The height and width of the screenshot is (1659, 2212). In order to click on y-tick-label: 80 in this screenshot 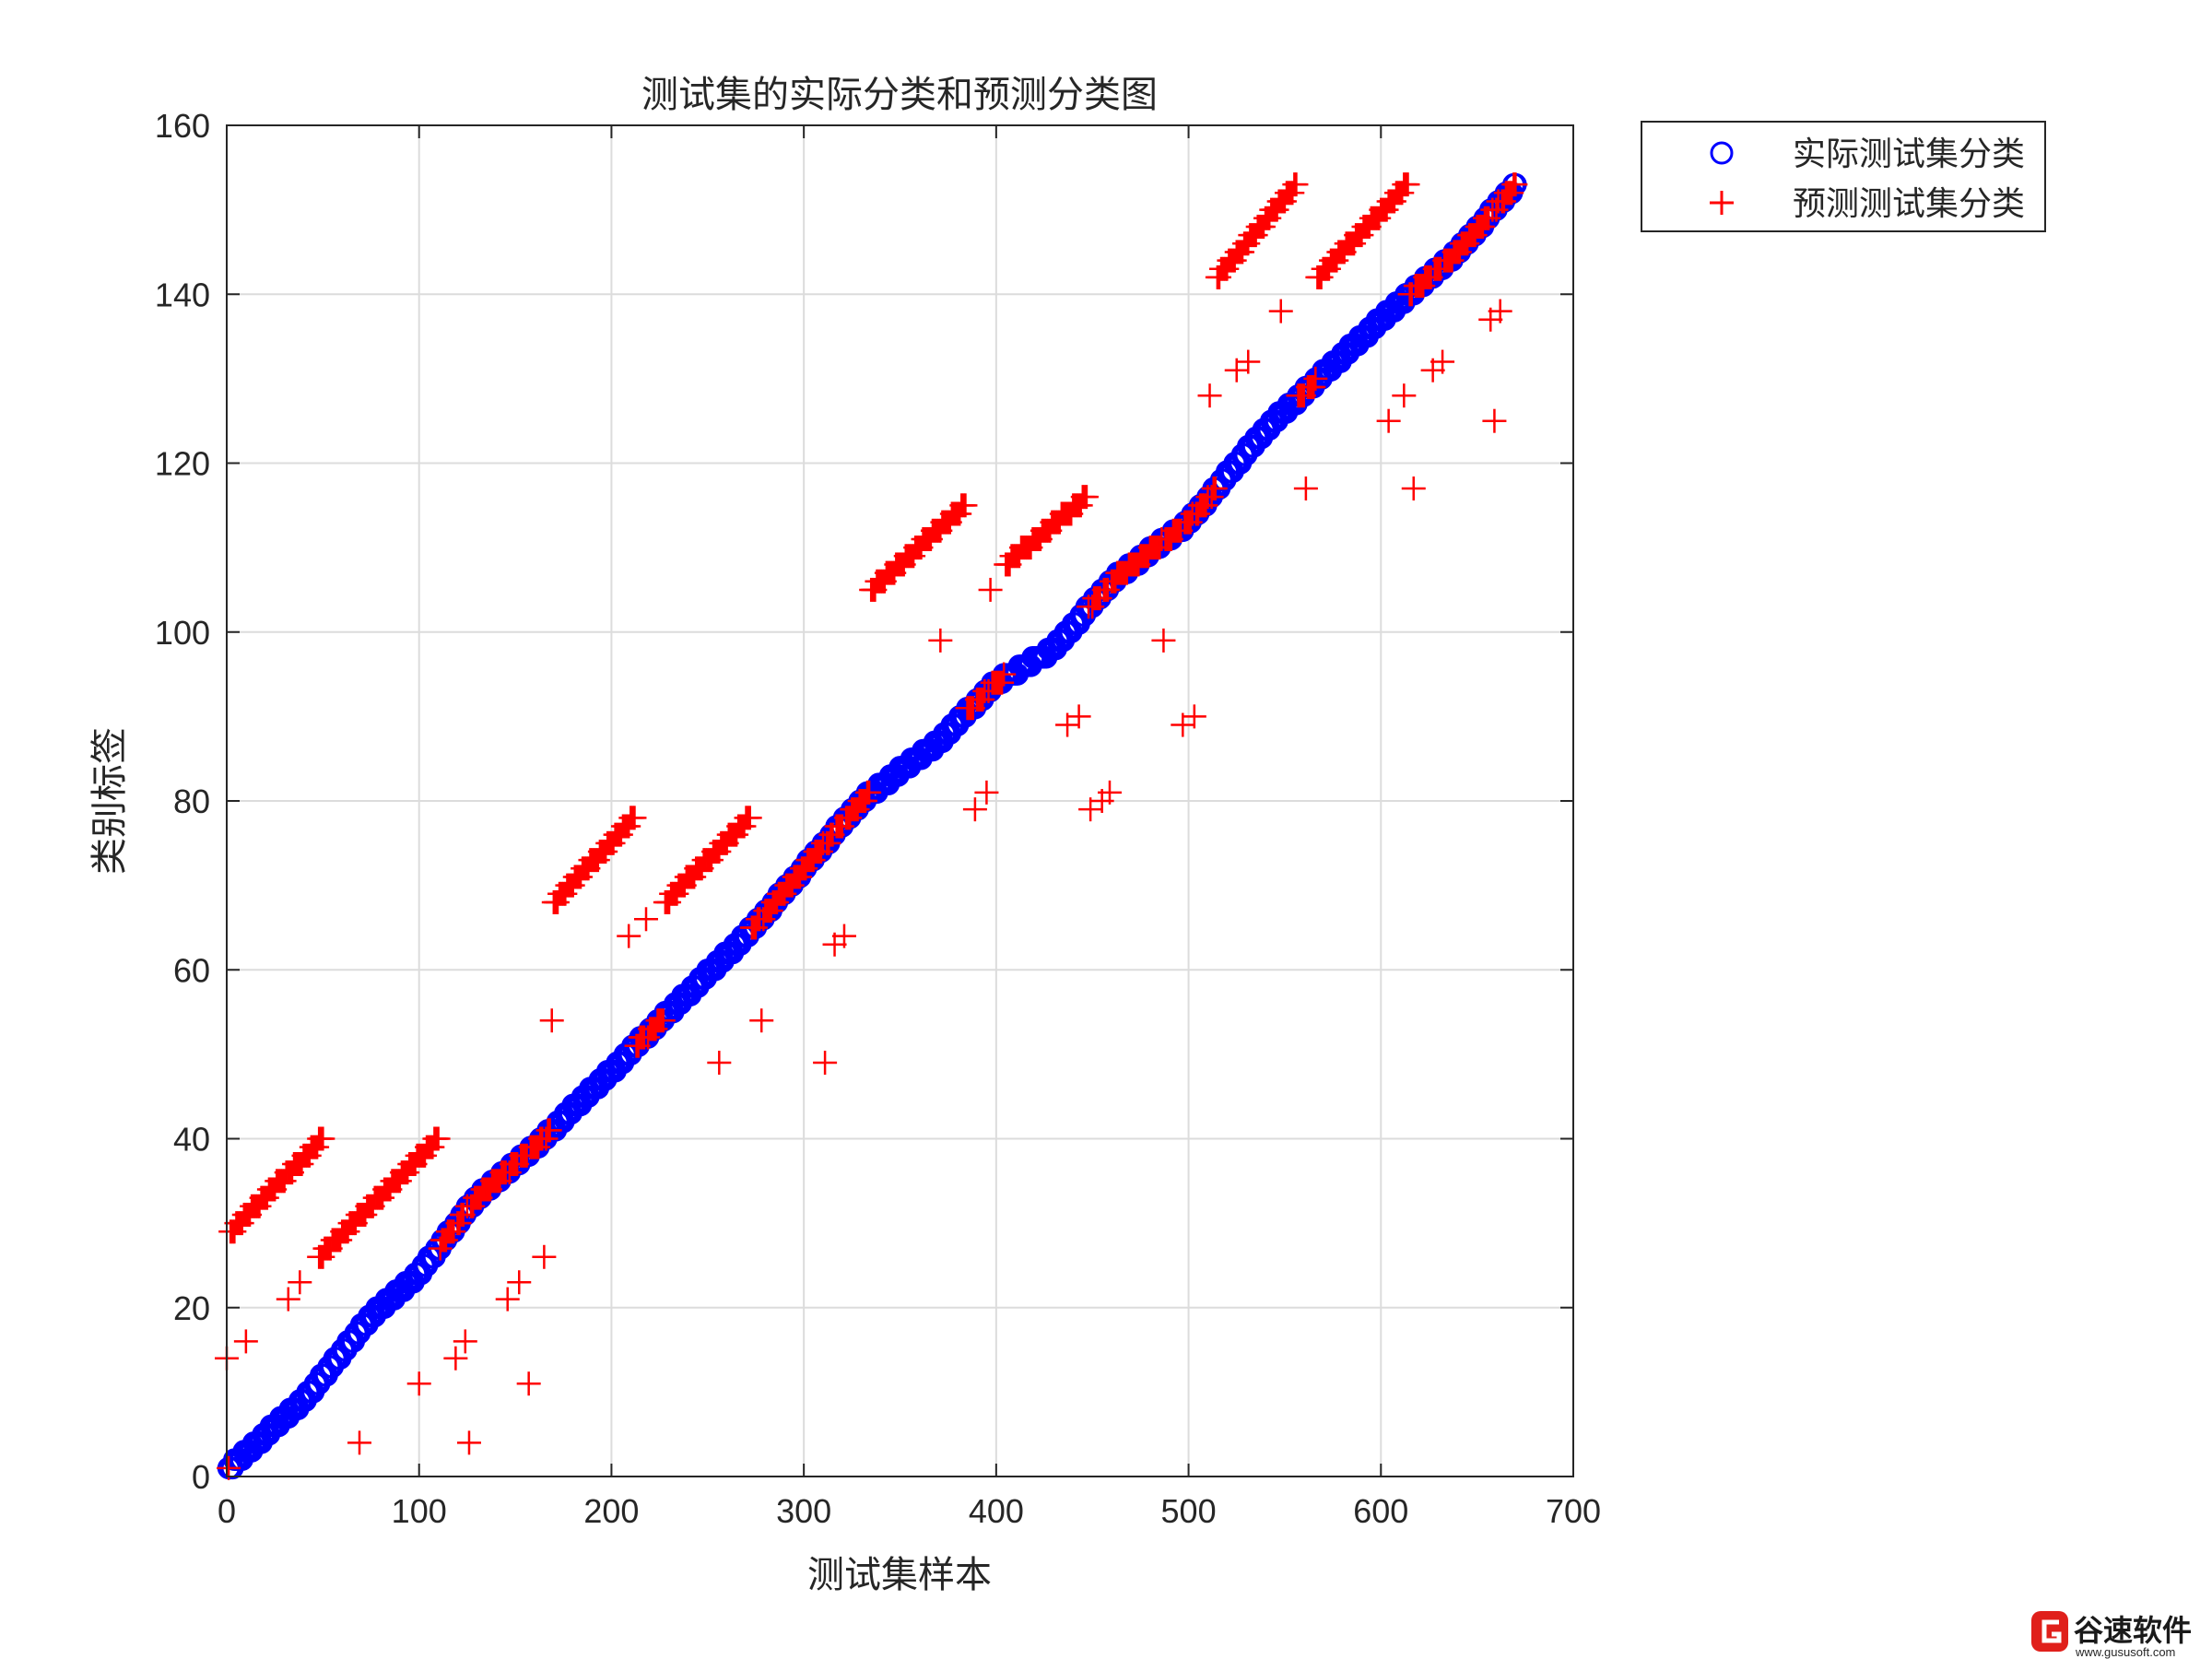, I will do `click(191, 801)`.